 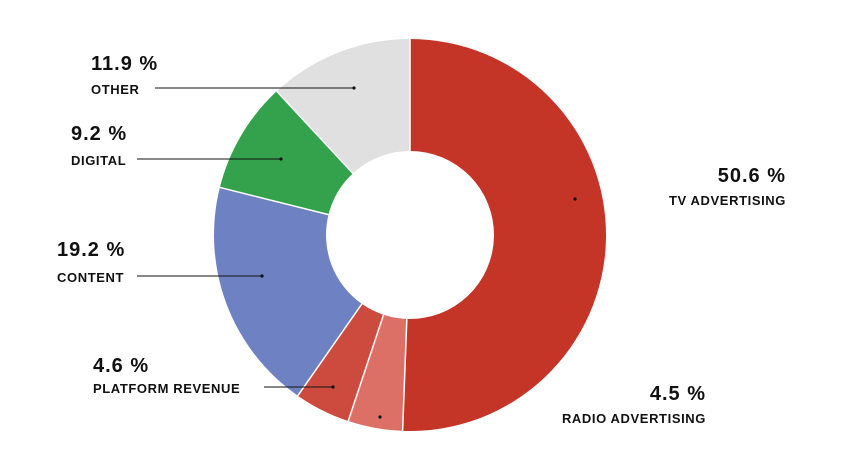 I want to click on percent-label-tv-advertising: 50.6 %, so click(x=752, y=176).